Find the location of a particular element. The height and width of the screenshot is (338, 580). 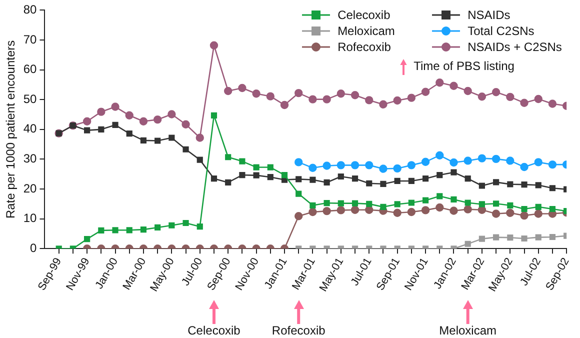

legend-label: Rofecoxib is located at coordinates (364, 47).